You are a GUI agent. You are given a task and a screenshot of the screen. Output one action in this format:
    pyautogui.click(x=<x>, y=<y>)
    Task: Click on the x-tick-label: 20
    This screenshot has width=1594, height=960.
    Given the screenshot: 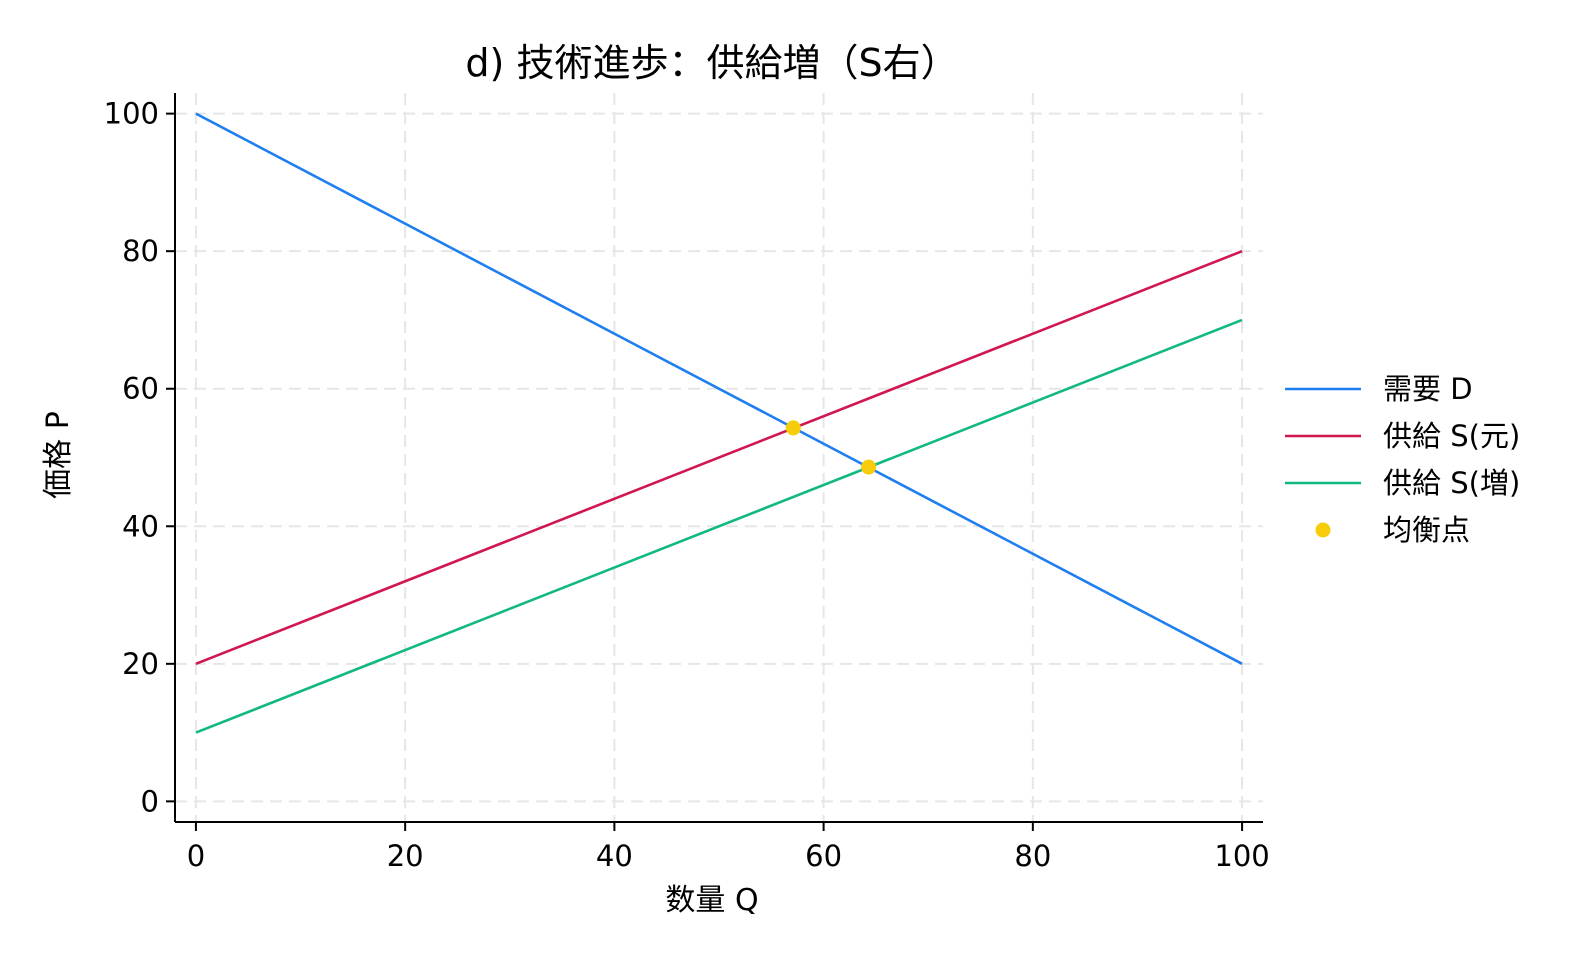 What is the action you would take?
    pyautogui.click(x=405, y=856)
    